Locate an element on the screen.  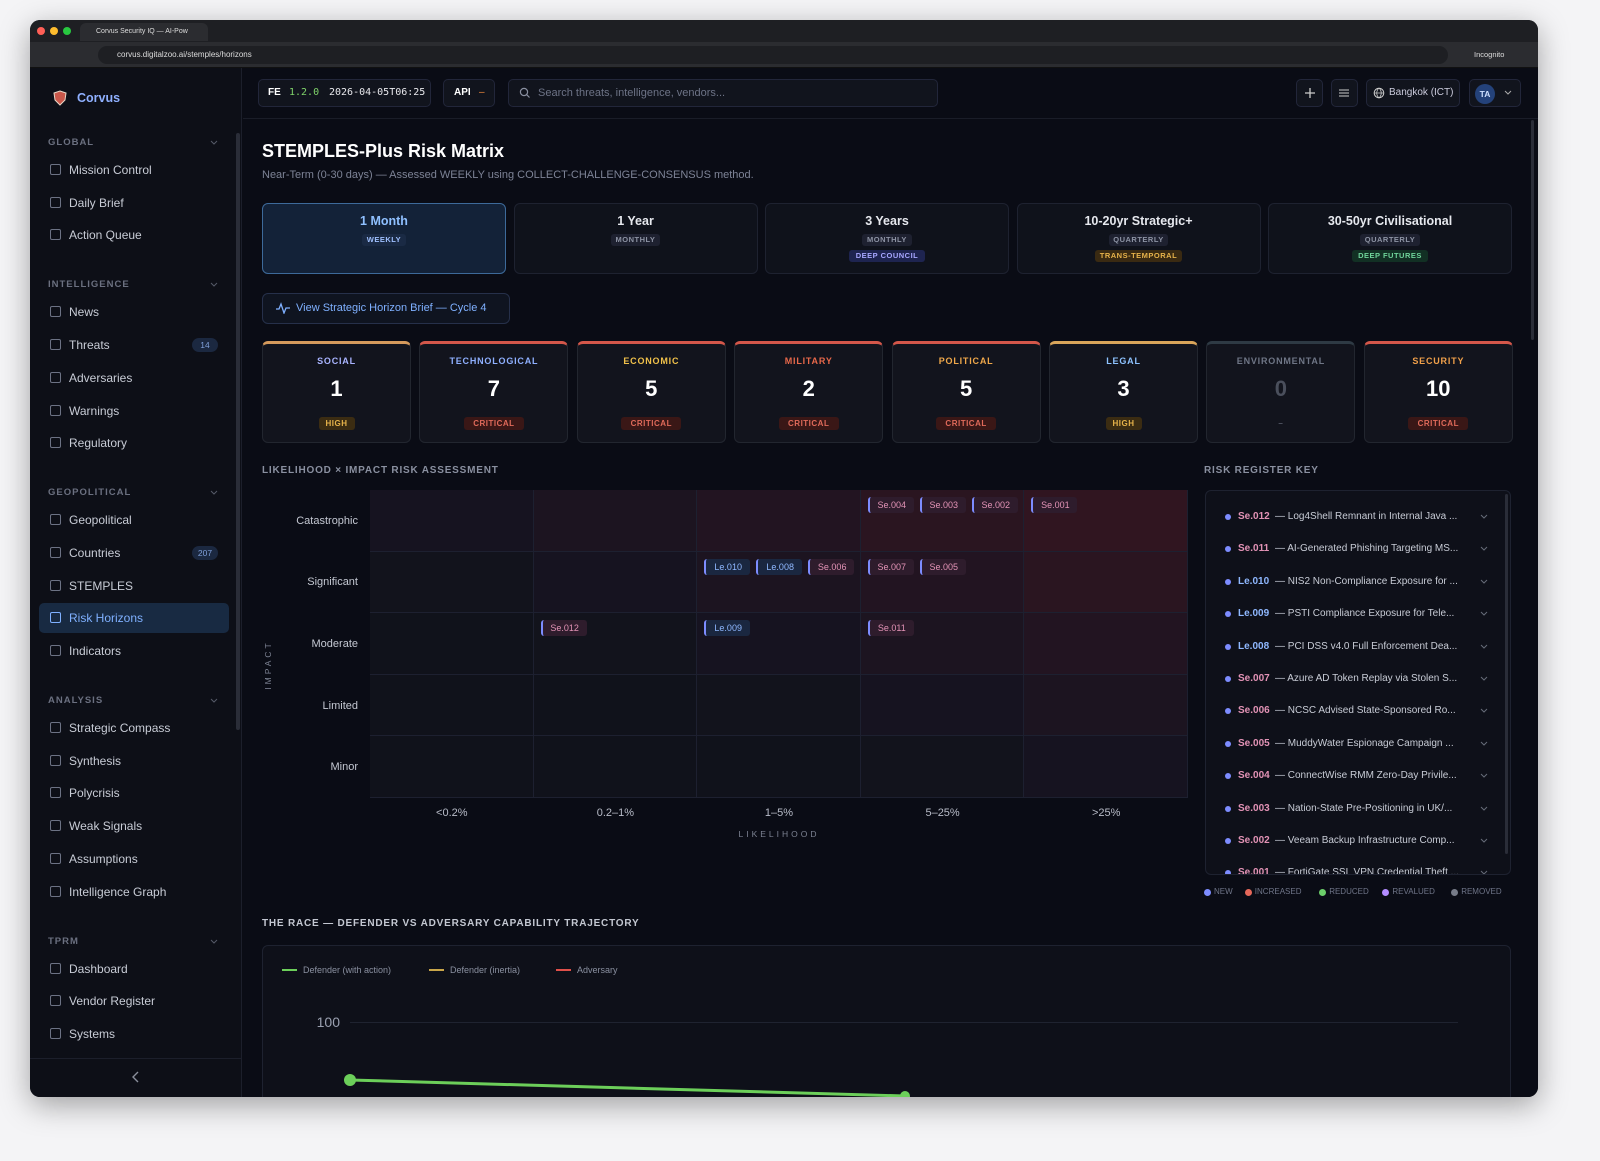
risk-chip: Se.005 is located at coordinates (942, 566).